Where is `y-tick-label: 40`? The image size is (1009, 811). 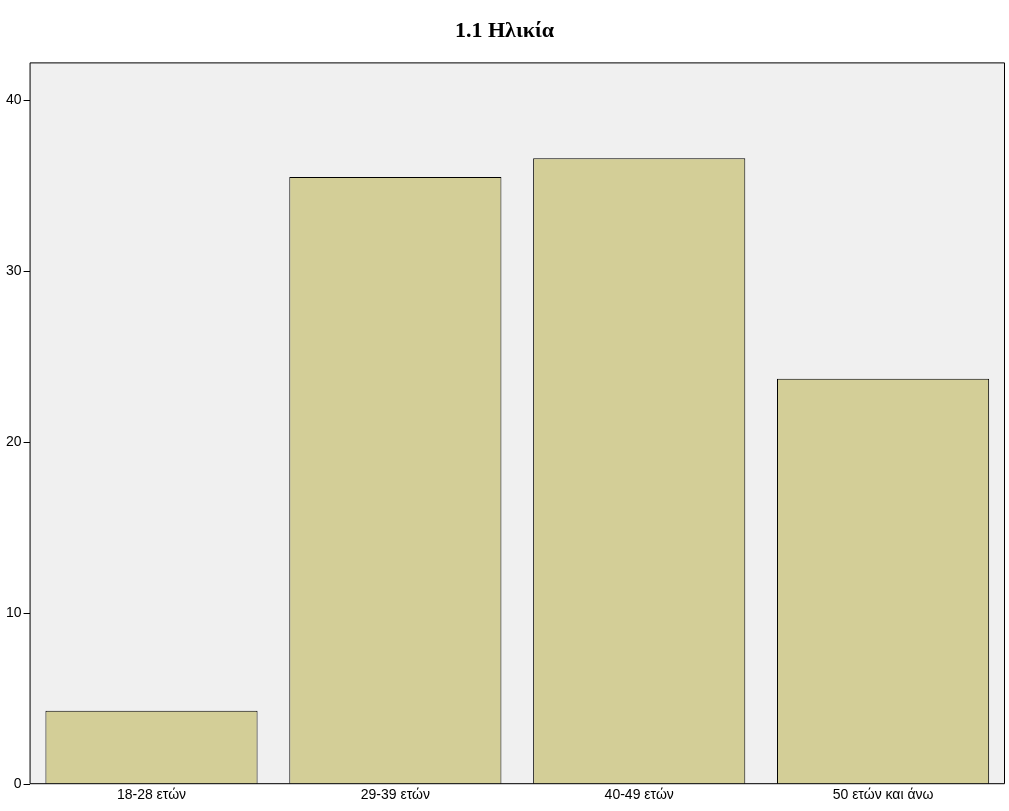
y-tick-label: 40 is located at coordinates (13, 98).